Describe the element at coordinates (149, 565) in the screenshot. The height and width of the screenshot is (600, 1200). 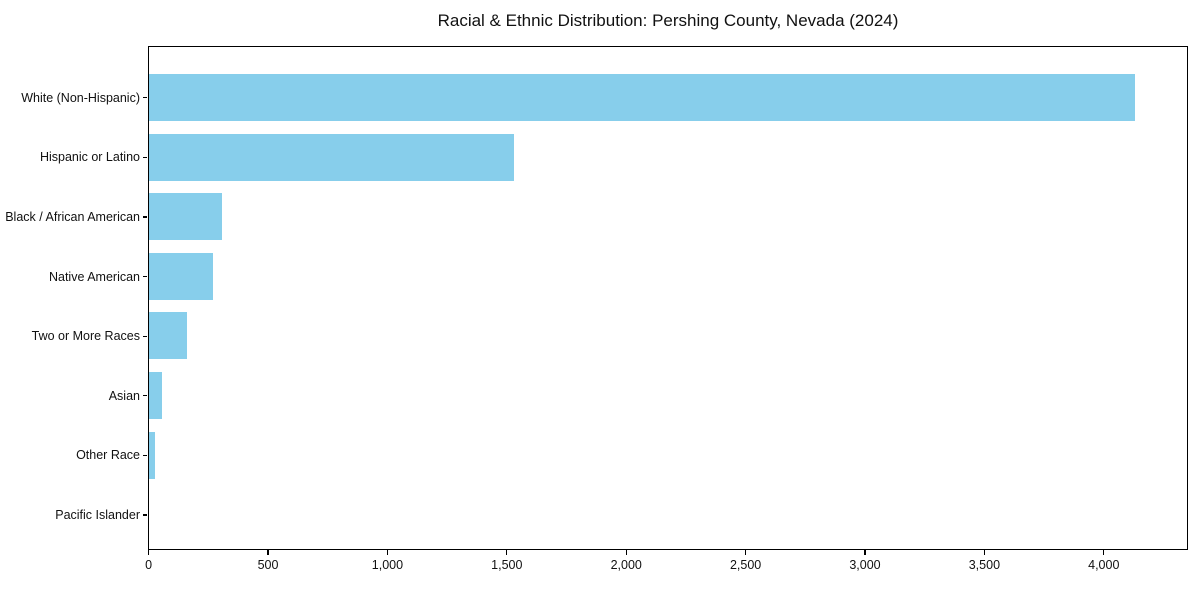
I see `x-tick-label: 0` at that location.